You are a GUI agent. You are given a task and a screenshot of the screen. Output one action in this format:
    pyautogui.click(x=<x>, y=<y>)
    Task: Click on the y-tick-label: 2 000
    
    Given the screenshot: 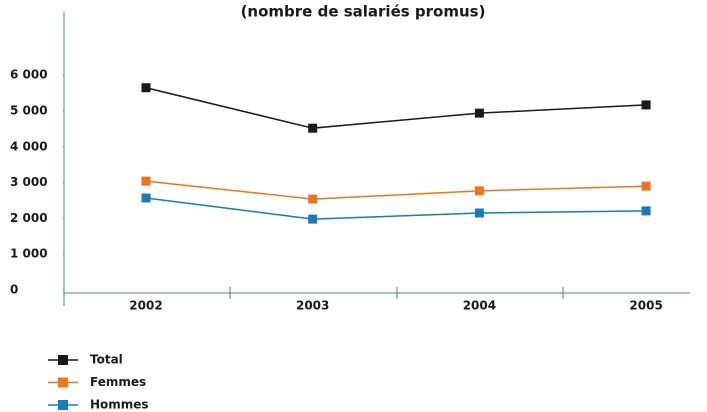 What is the action you would take?
    pyautogui.click(x=29, y=218)
    